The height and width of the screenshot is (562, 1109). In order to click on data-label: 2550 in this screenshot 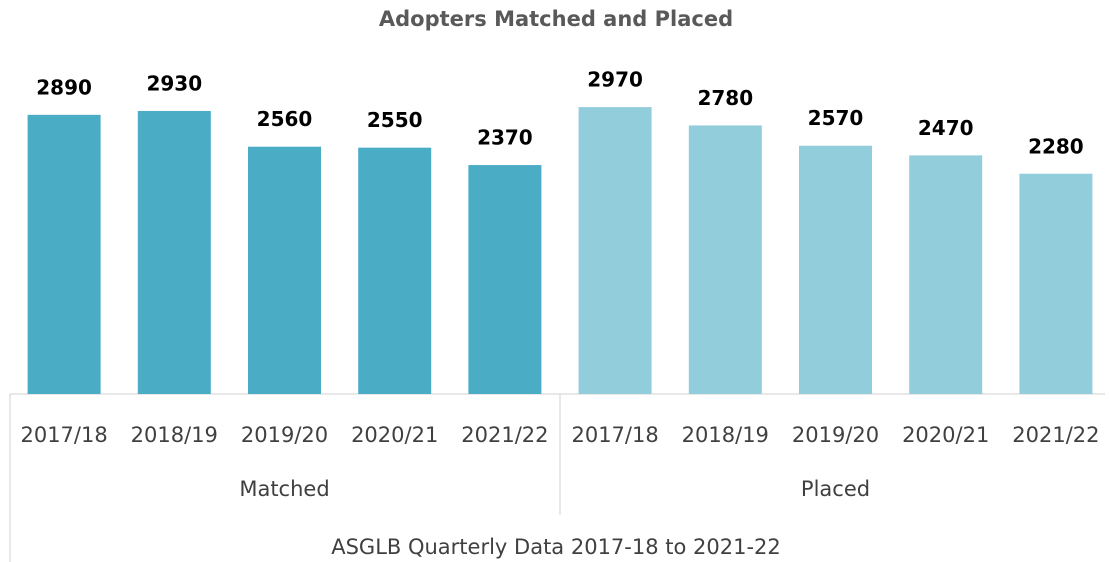, I will do `click(395, 120)`.